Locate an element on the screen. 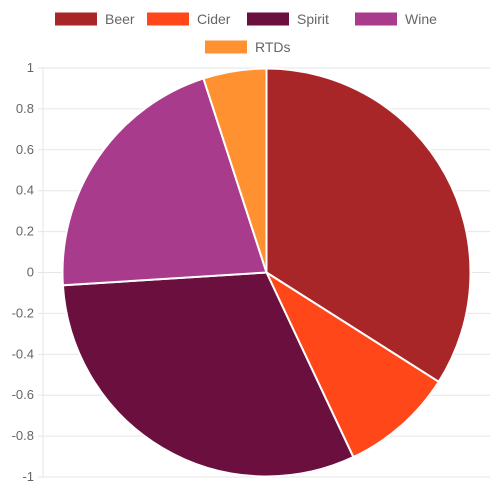 Image resolution: width=490 pixels, height=495 pixels. legend-item-beer: Beer is located at coordinates (95, 19).